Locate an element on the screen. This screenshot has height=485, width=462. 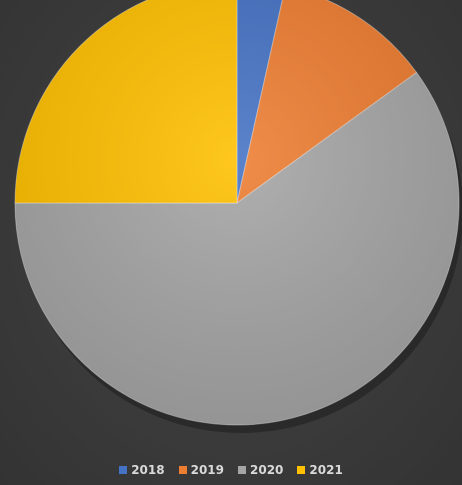
legend-item-2019: 2019 is located at coordinates (201, 470).